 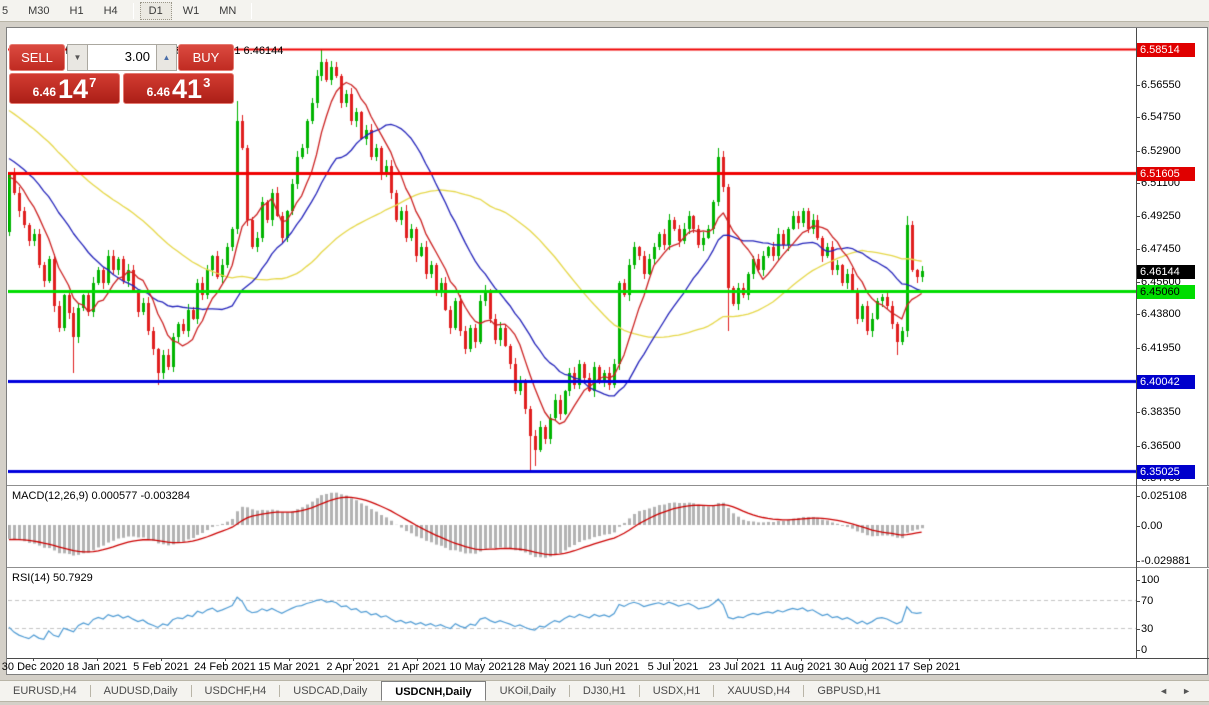 I want to click on tab-usdcnh: USDCNH,Daily, so click(x=433, y=691).